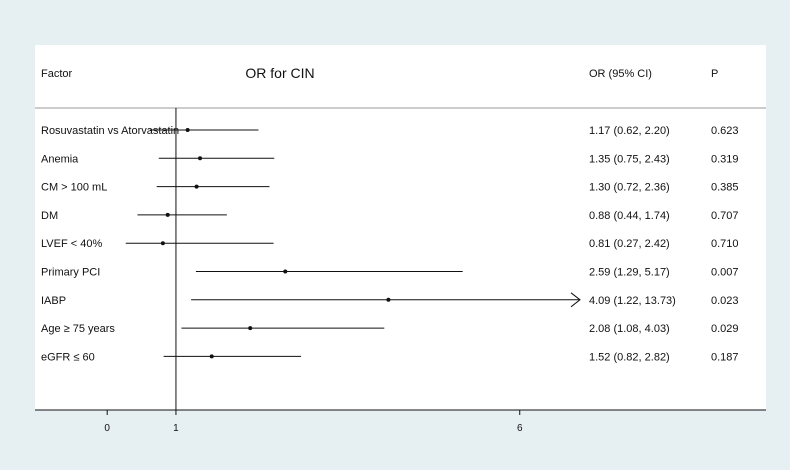  I want to click on forest-row: Primary PCI 2.59 (1.29, 5.17) 0.007, so click(390, 273).